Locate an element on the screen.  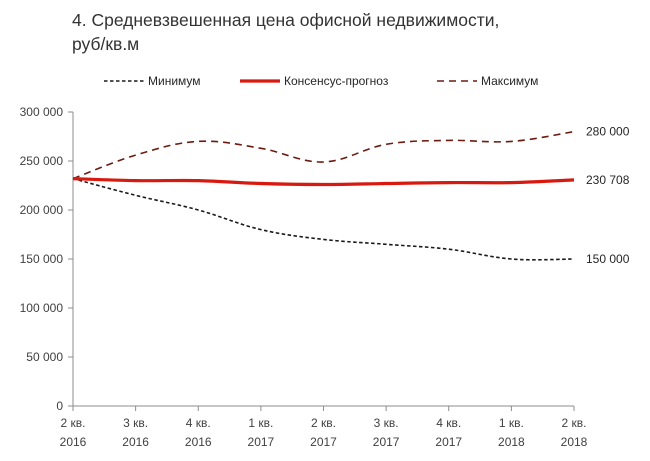
y-tick-label: 200 000 is located at coordinates (42, 210).